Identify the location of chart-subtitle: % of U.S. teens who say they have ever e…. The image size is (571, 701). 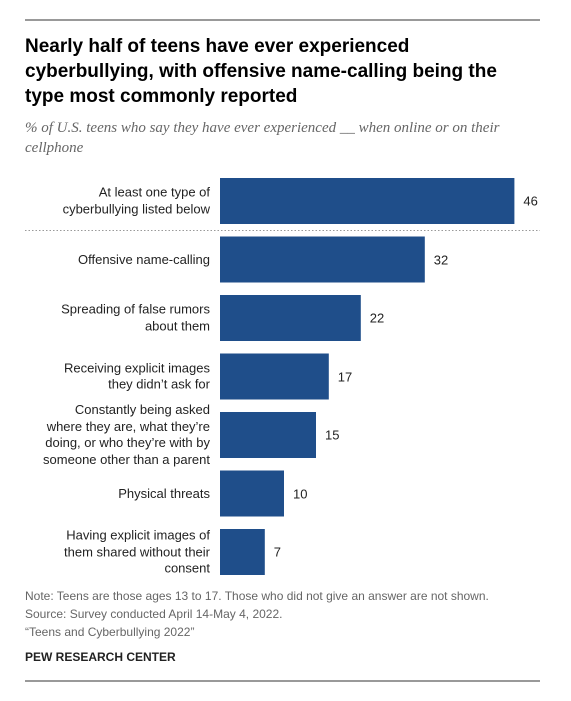
(262, 138).